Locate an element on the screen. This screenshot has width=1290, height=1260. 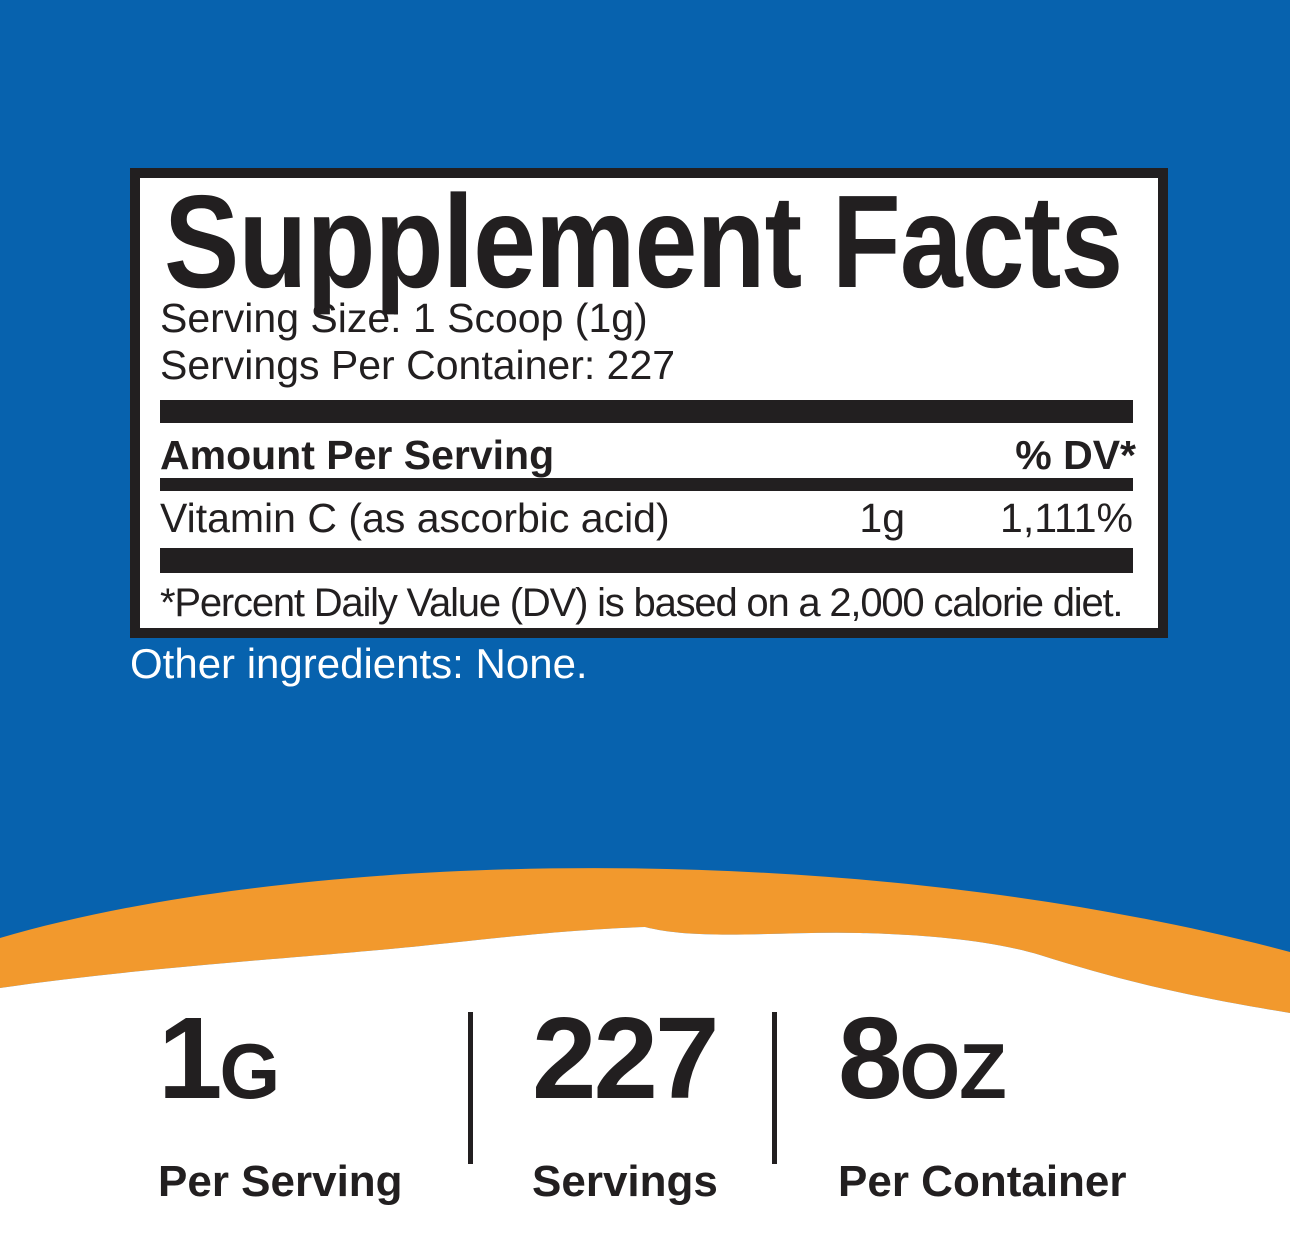
stat-number: 1G is located at coordinates (280, 1076).